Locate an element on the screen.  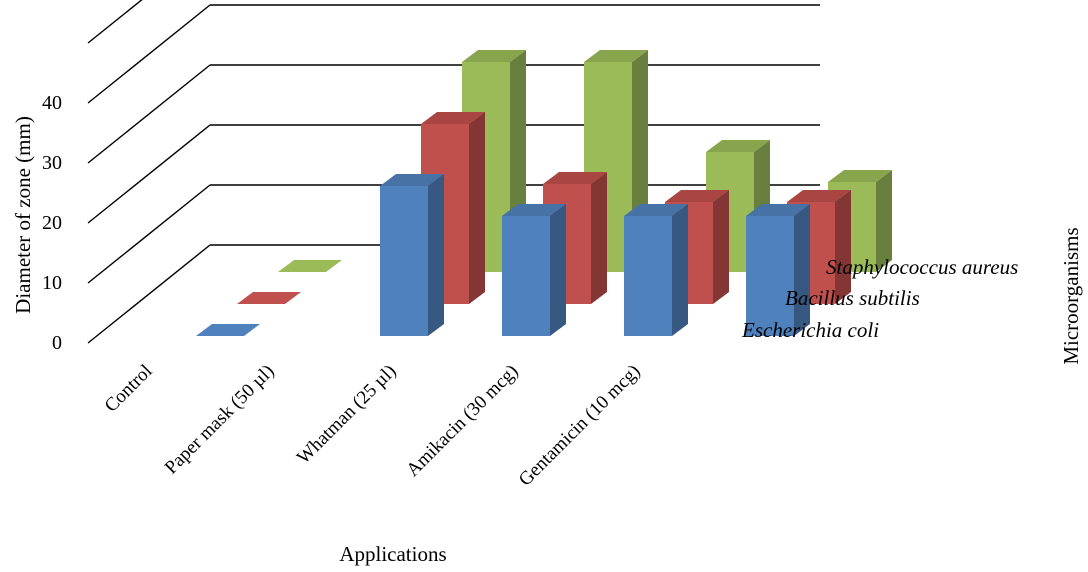
series-label: Bacillus subtilis is located at coordinates (852, 298).